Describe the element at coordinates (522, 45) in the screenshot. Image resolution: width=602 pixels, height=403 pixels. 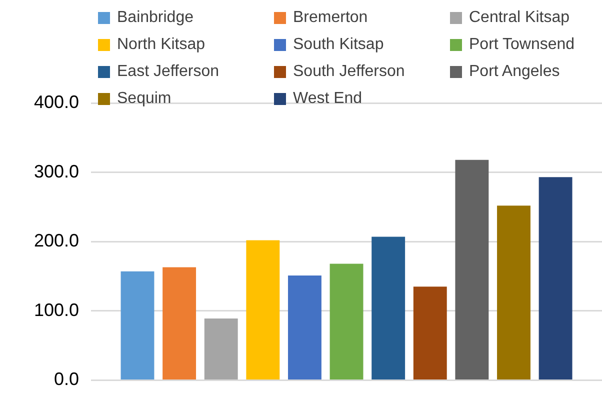
I see `legend-label: Port Townsend` at that location.